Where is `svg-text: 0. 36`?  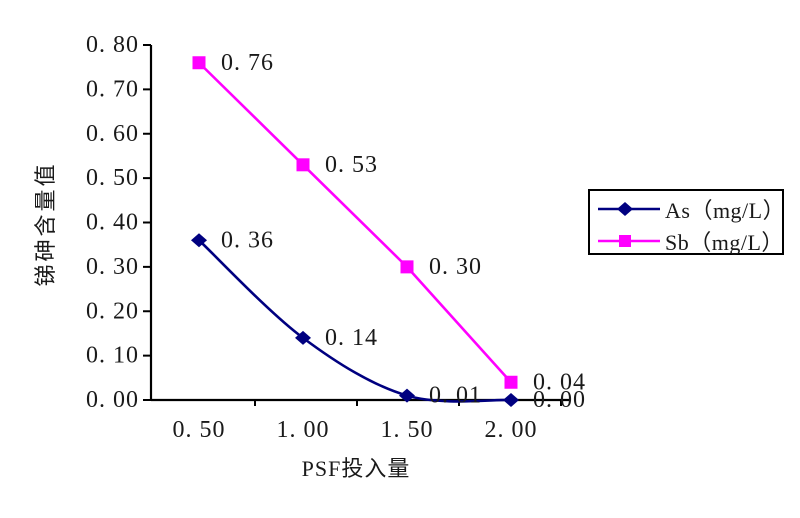
svg-text: 0. 36 is located at coordinates (247, 240).